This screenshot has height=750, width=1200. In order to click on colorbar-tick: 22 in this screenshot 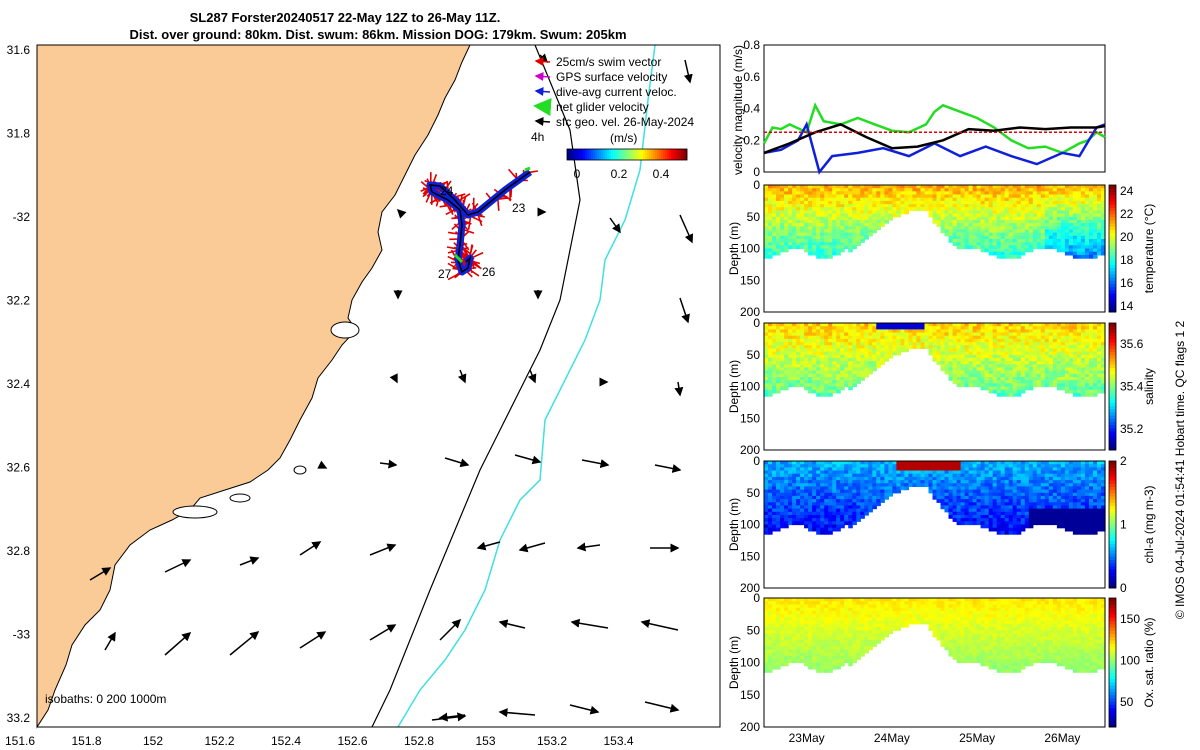, I will do `click(1127, 214)`.